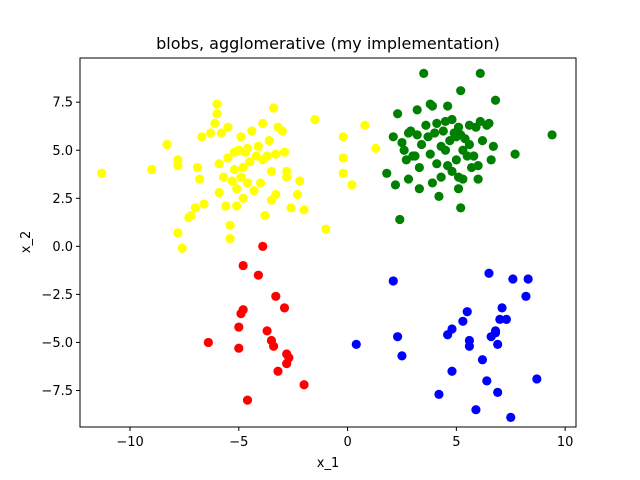 The image size is (640, 480). What do you see at coordinates (62, 103) in the screenshot?
I see `y-tick-label: 7.5` at bounding box center [62, 103].